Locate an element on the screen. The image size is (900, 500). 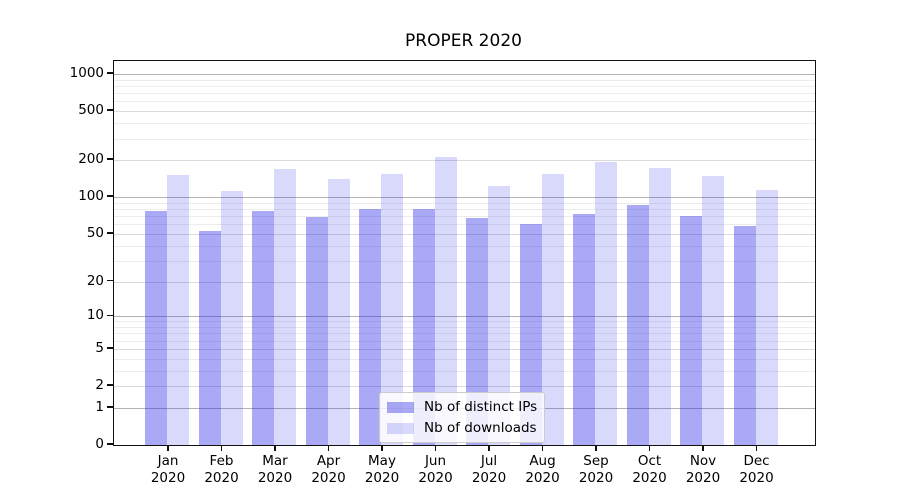
x-tick-label-0: Jan 2020 is located at coordinates (168, 469).